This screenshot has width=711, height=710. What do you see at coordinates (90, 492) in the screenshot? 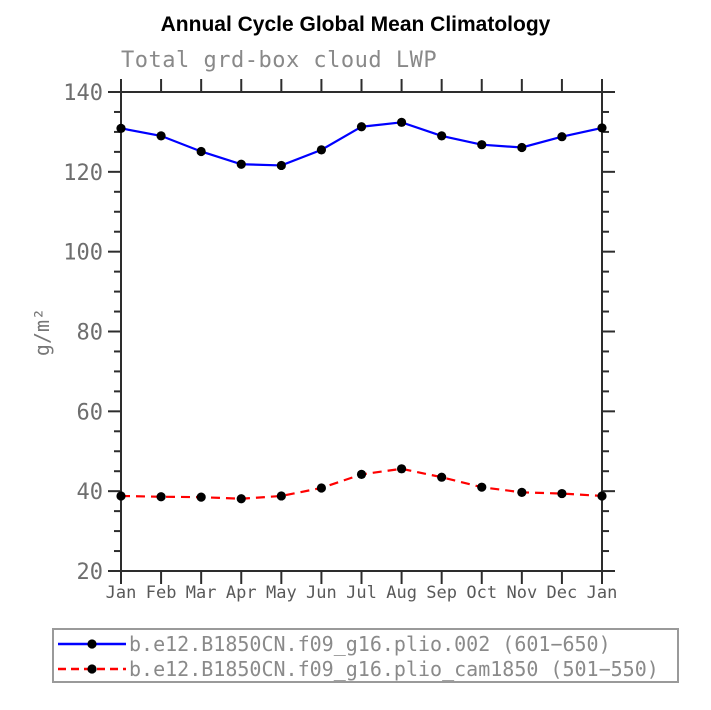
I see `y-tick-label: 40` at bounding box center [90, 492].